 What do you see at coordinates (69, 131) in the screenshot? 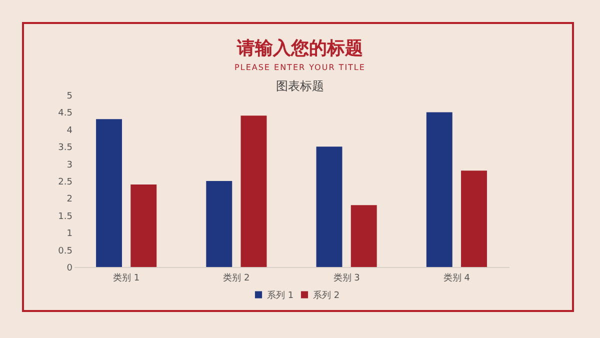
I see `y-tick-label: 4` at bounding box center [69, 131].